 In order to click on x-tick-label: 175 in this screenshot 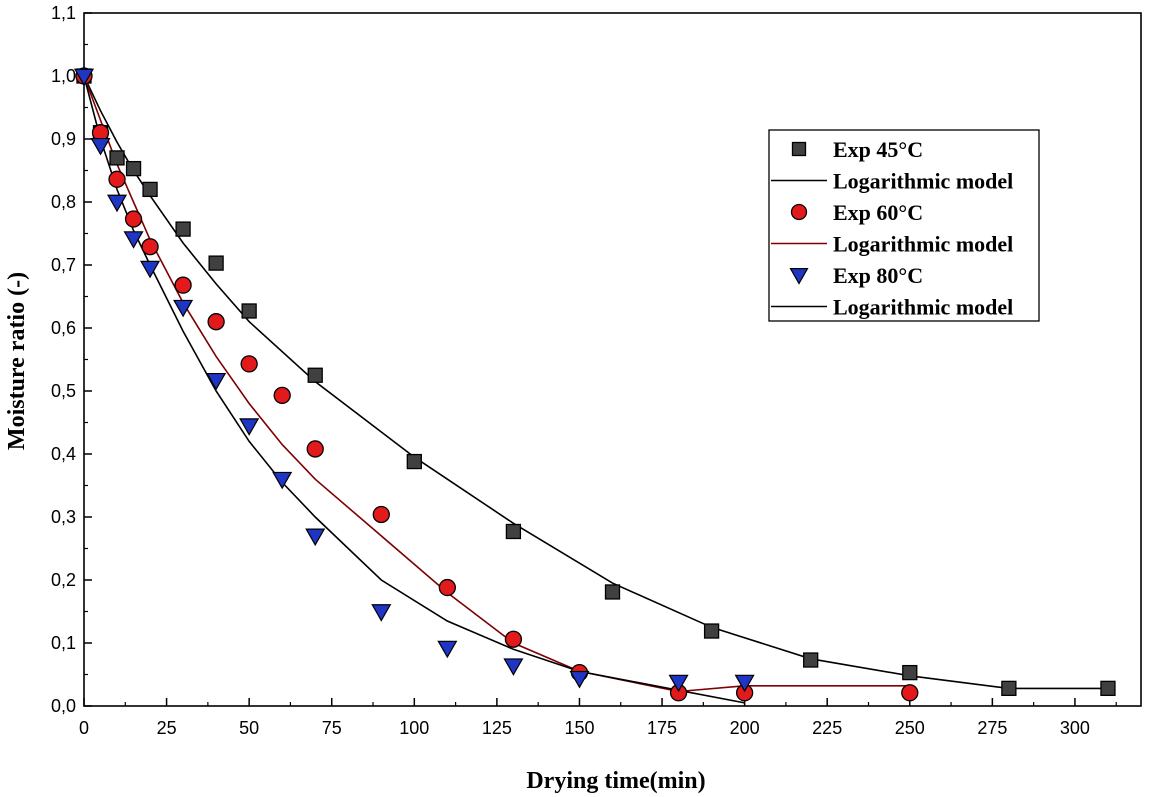, I will do `click(662, 728)`.